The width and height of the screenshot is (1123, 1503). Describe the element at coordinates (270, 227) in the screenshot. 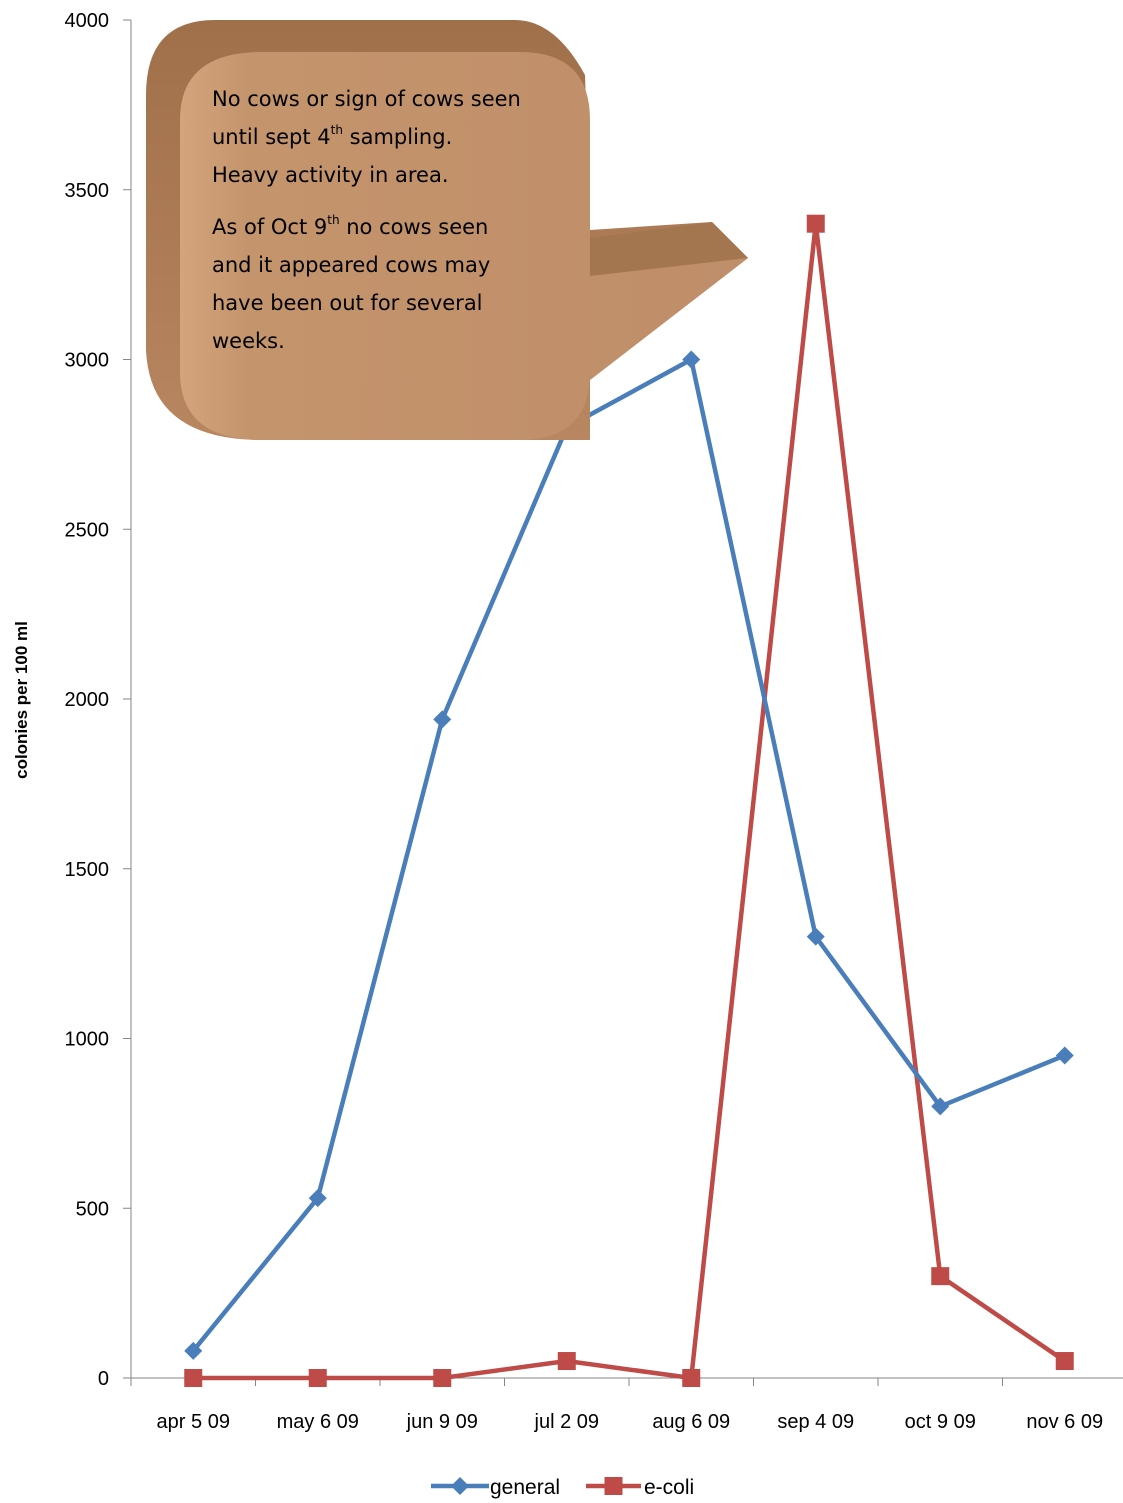

I see `callout-line: As of Oct 9` at that location.